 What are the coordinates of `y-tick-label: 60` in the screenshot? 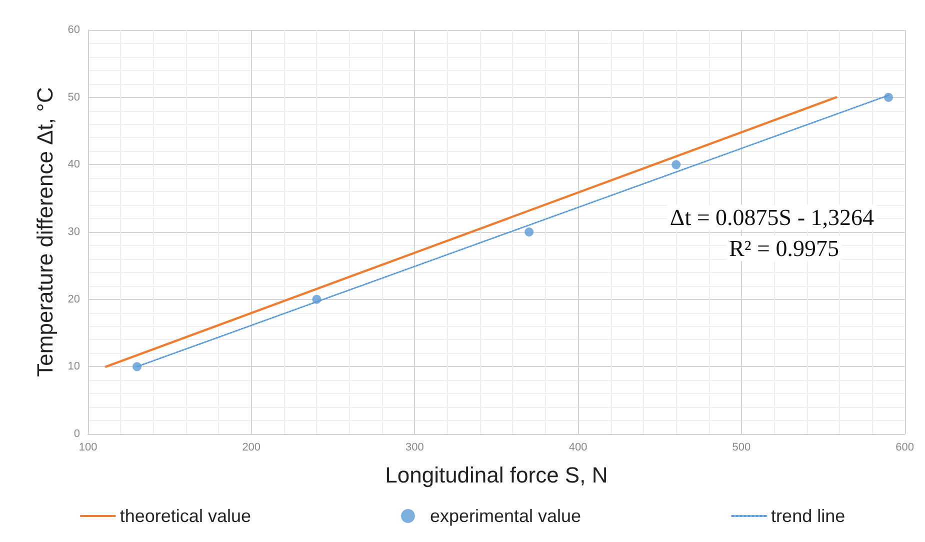 It's located at (74, 30).